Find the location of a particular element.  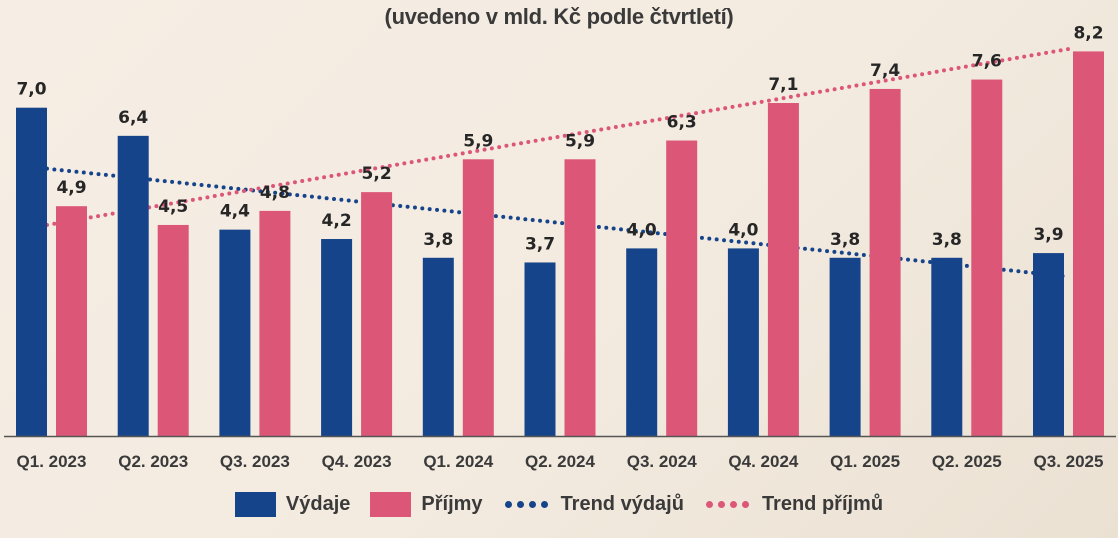

legend-item-trend-vydaju: Trend výdajů is located at coordinates (593, 504).